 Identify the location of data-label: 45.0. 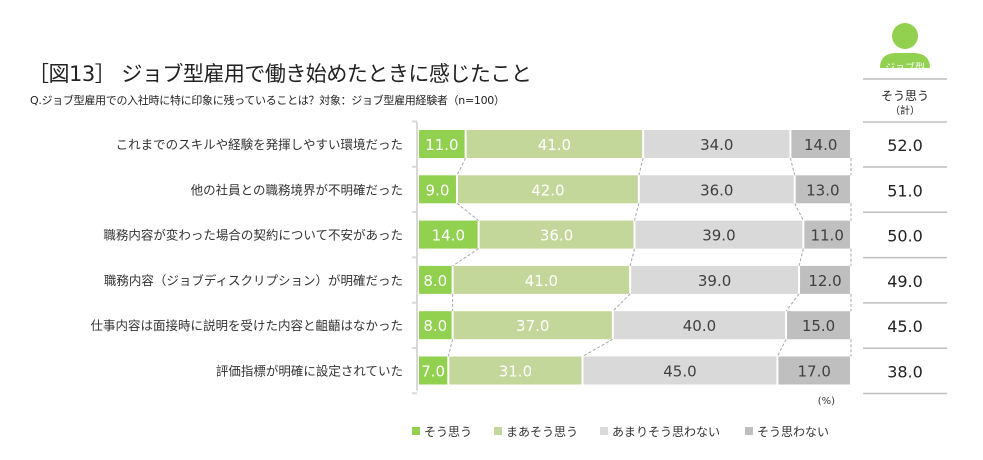
(679, 372).